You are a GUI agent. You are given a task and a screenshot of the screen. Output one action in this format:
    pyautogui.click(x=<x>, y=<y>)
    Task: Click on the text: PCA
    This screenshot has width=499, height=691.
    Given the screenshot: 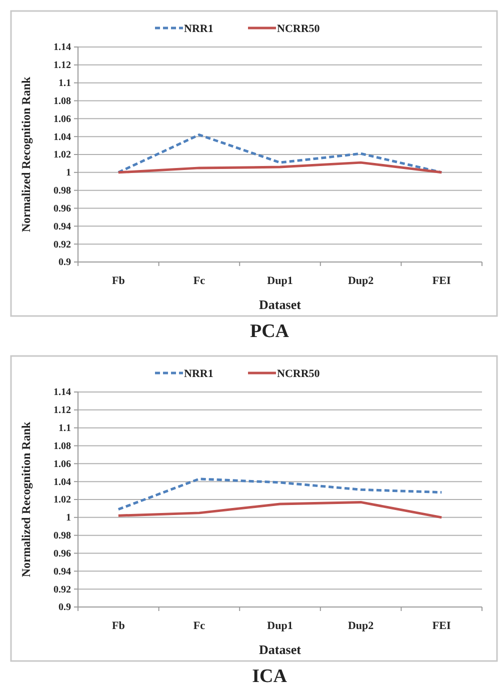 What is the action you would take?
    pyautogui.click(x=270, y=331)
    